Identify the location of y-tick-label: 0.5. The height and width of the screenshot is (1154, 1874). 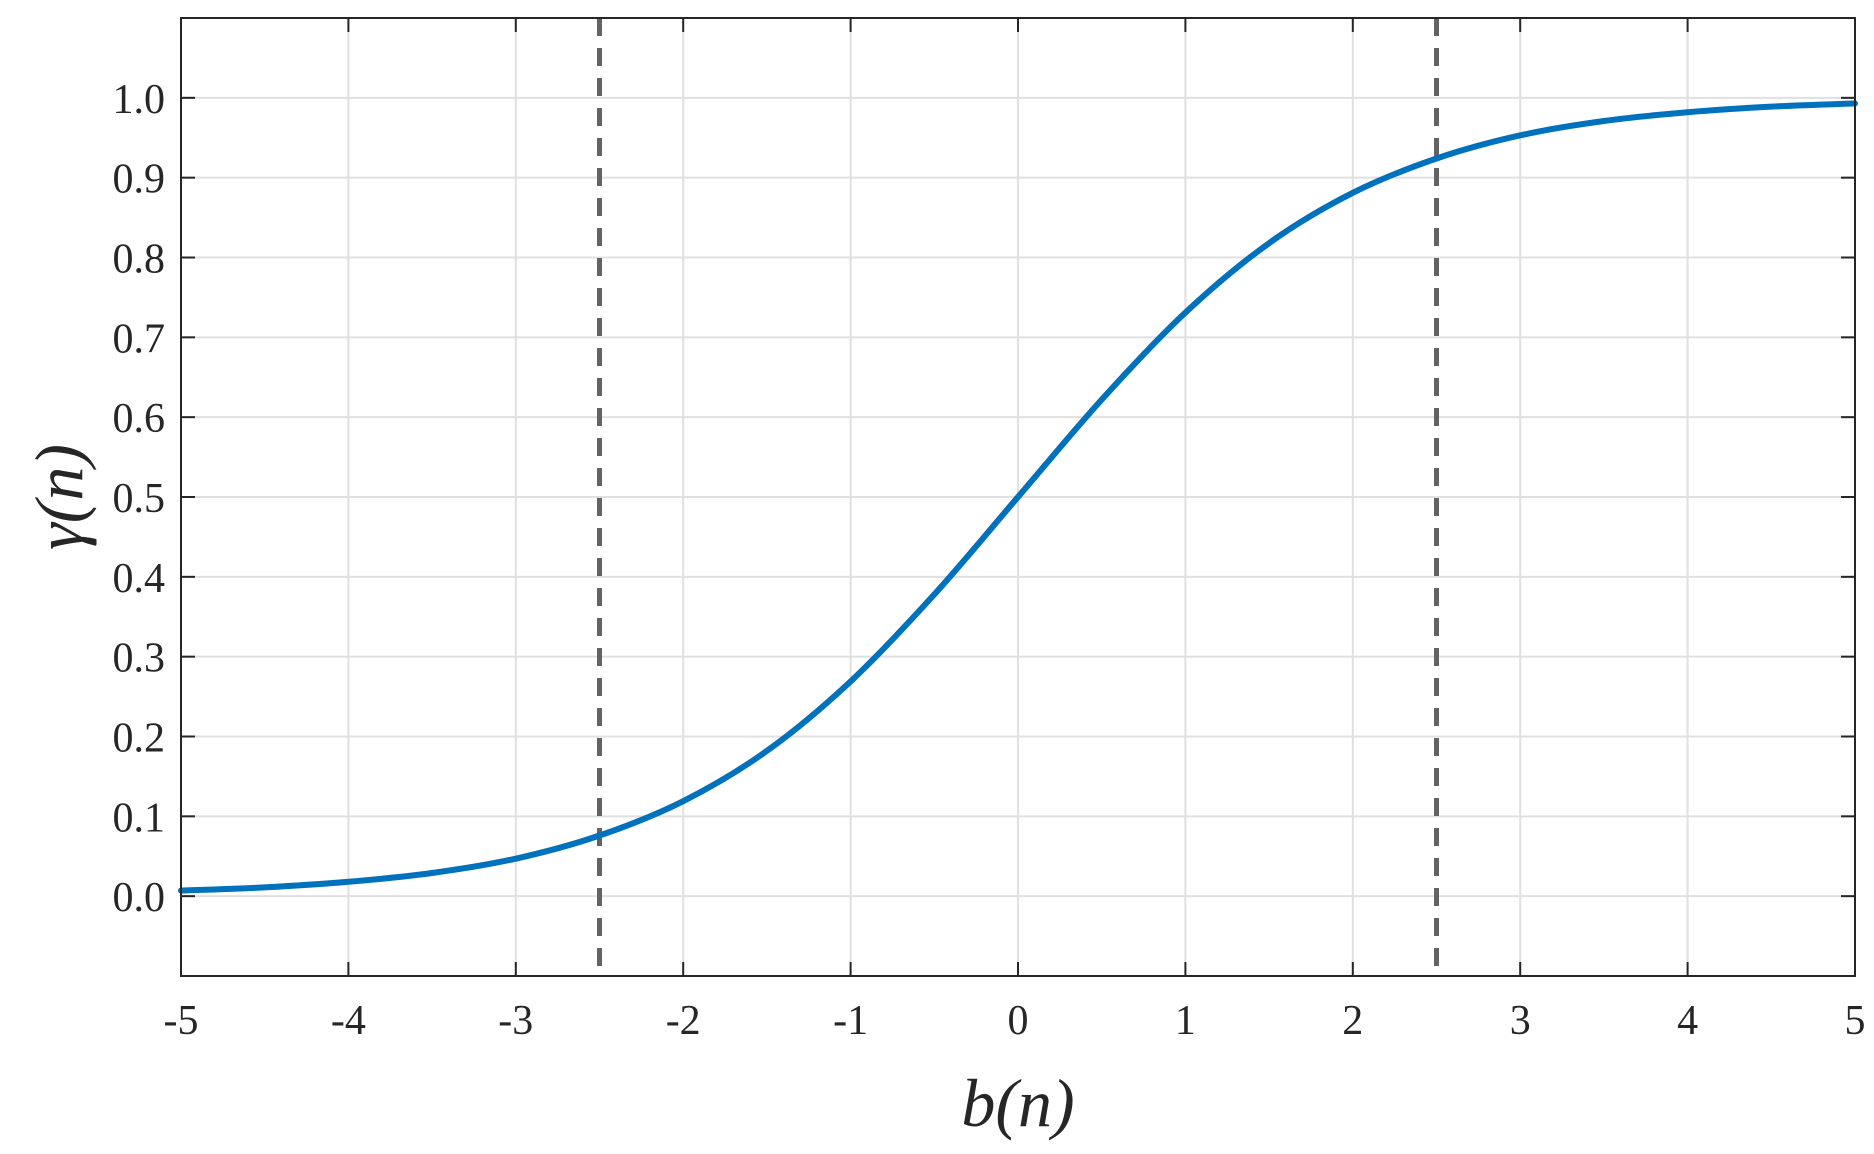
(139, 499).